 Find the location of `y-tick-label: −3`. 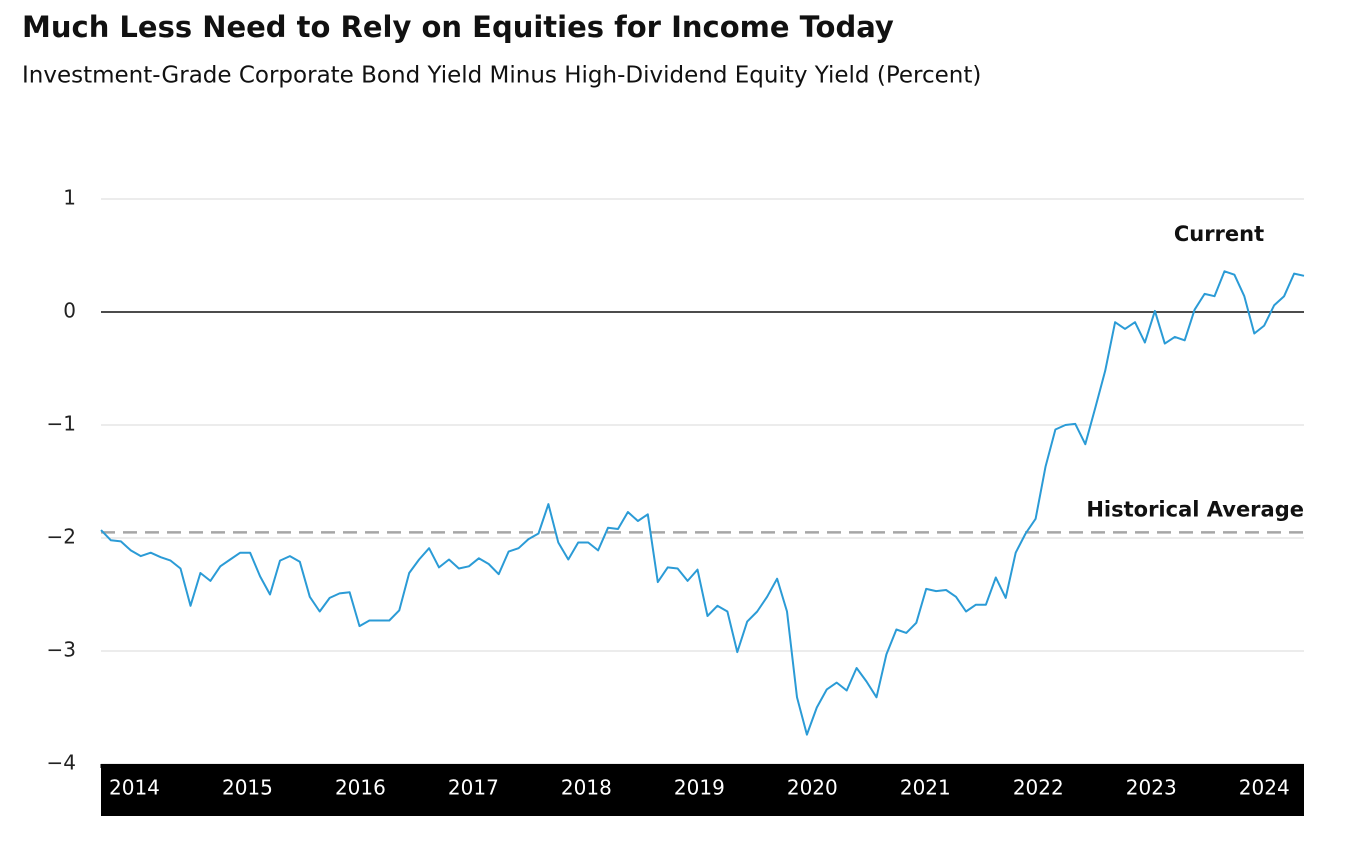

y-tick-label: −3 is located at coordinates (61, 650).